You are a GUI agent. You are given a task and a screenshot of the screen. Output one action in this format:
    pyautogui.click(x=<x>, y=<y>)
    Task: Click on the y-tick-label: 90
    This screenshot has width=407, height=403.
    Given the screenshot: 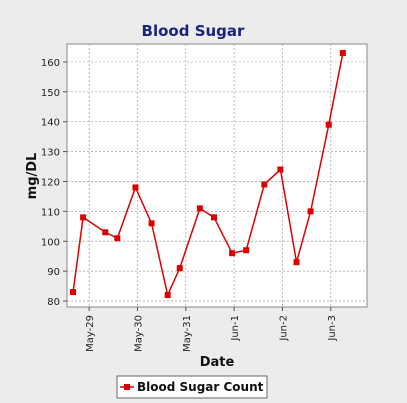 What is the action you would take?
    pyautogui.click(x=53, y=272)
    